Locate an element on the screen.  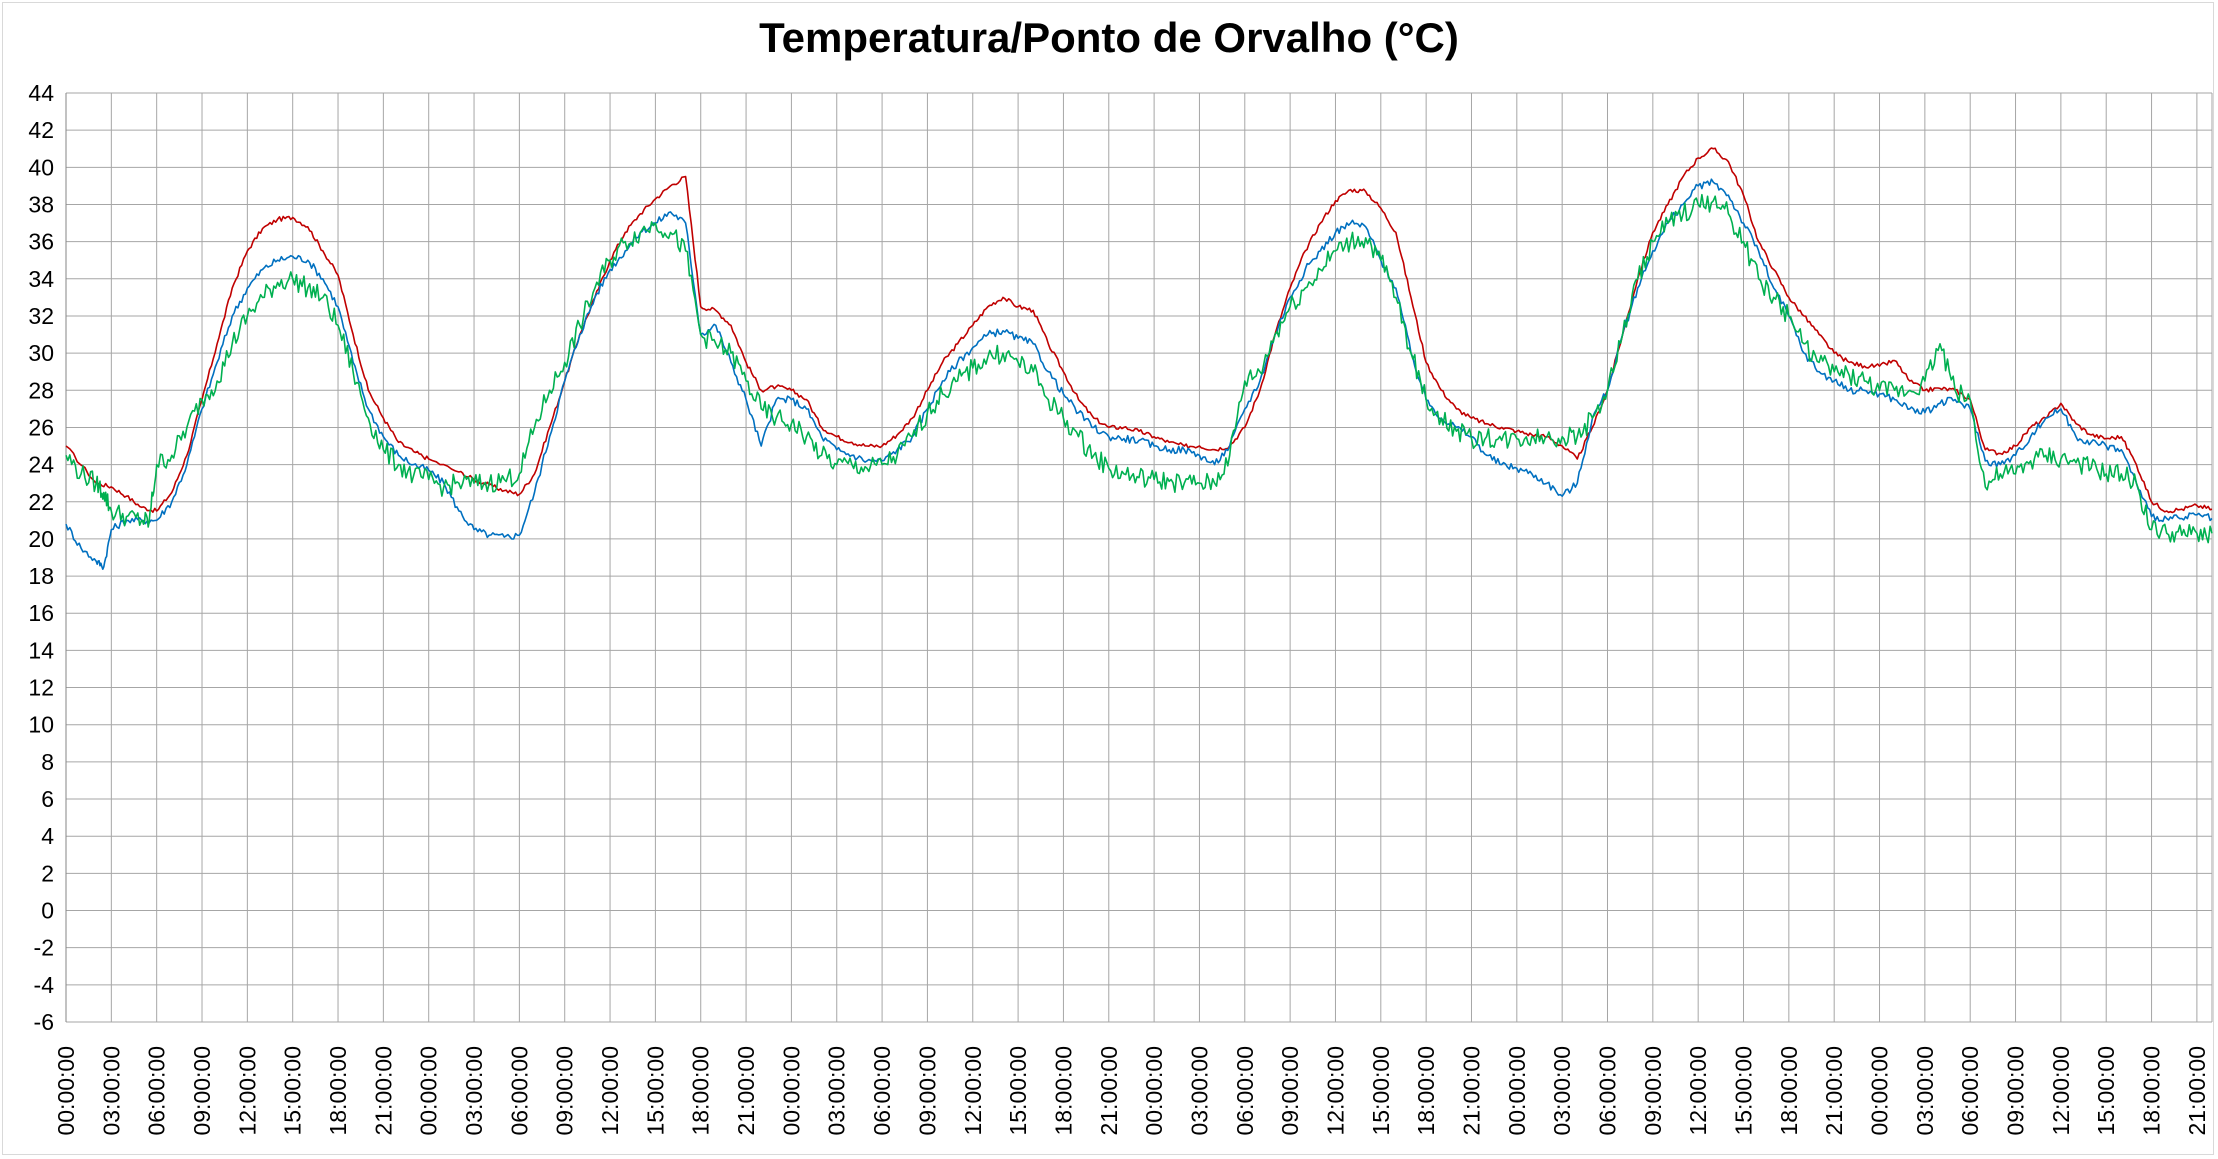
y-tick-label: 28 is located at coordinates (41, 390).